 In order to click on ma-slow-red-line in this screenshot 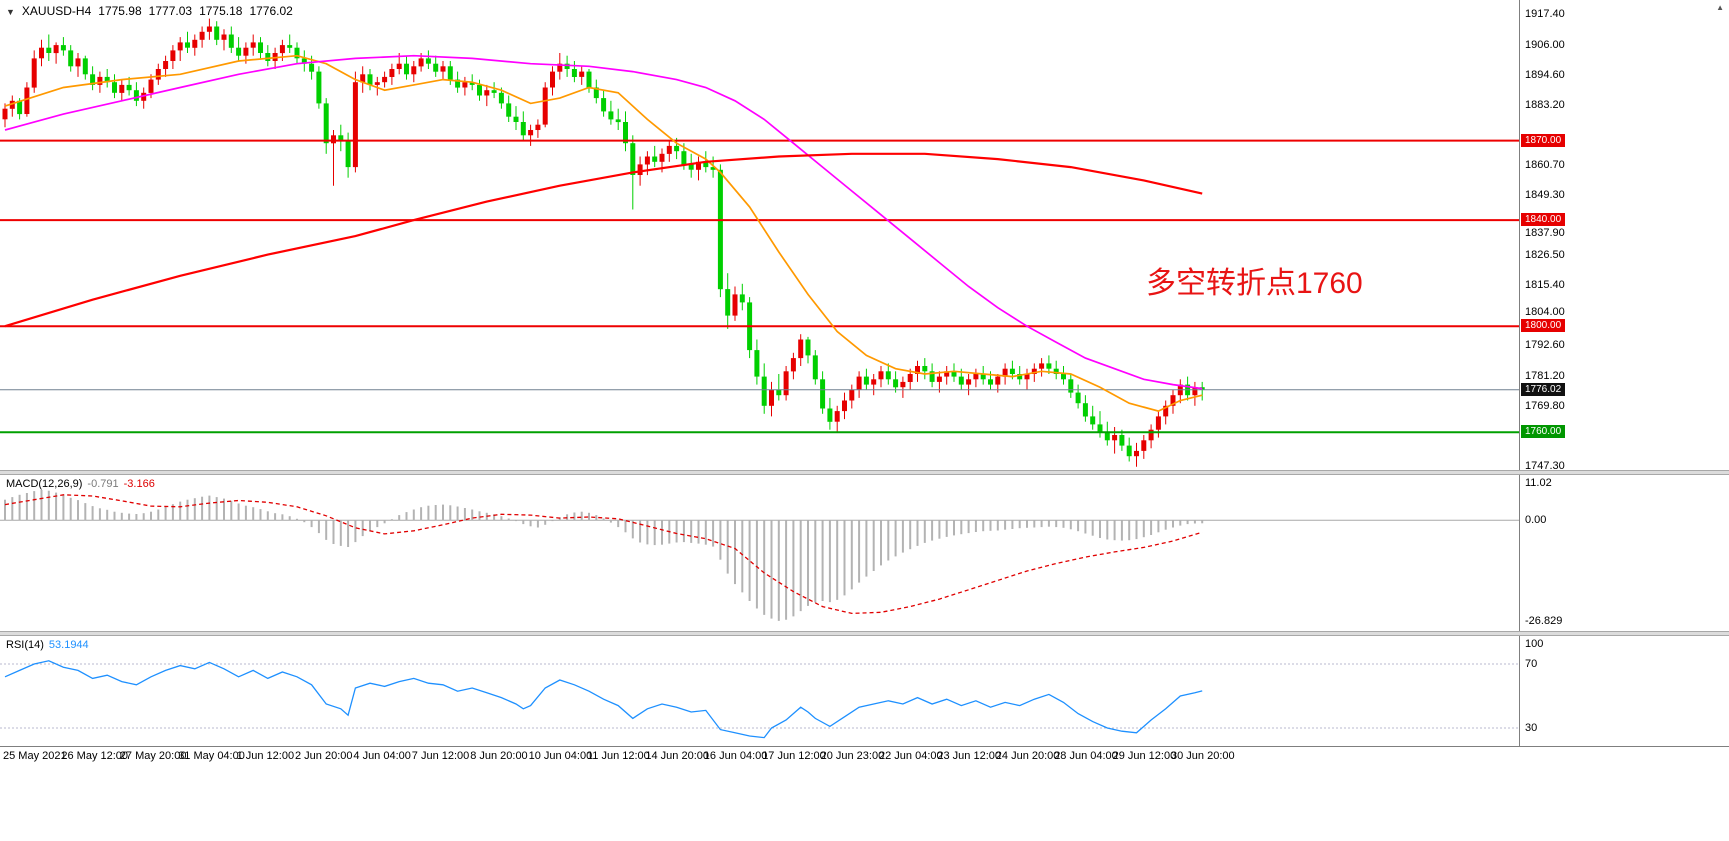, I will do `click(603, 240)`.